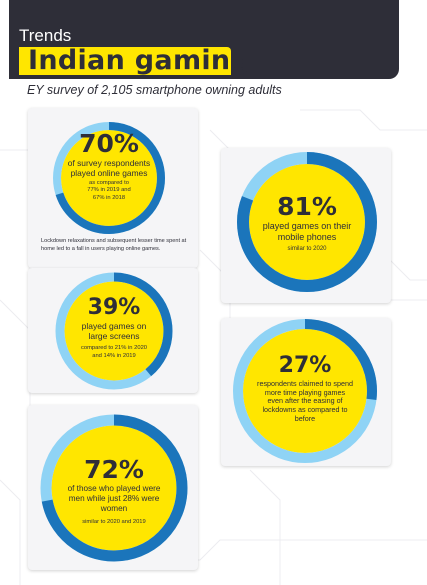 The width and height of the screenshot is (427, 585). Describe the element at coordinates (114, 521) in the screenshot. I see `stat-gender-detail: similar to 2020 and 2019` at that location.